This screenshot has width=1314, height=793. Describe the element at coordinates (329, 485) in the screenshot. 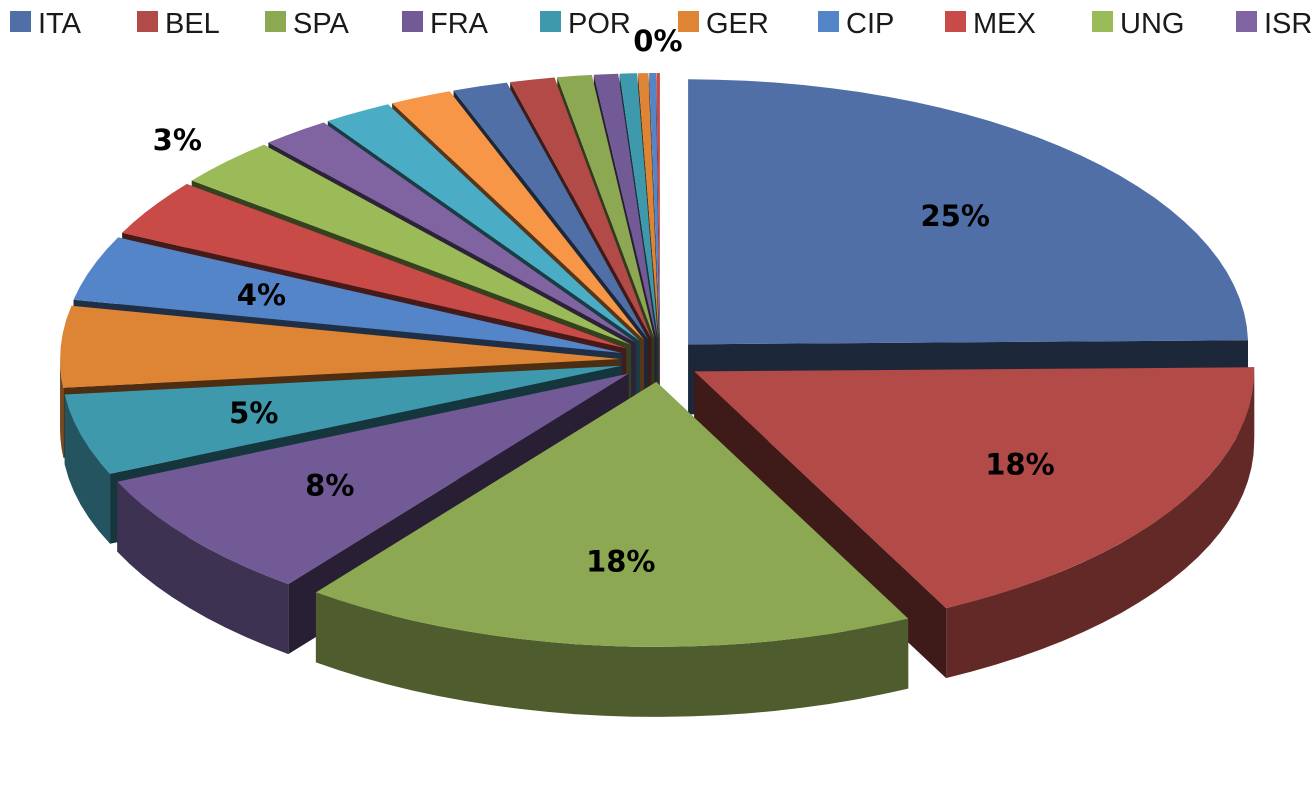

I see `data-label: 8%` at that location.